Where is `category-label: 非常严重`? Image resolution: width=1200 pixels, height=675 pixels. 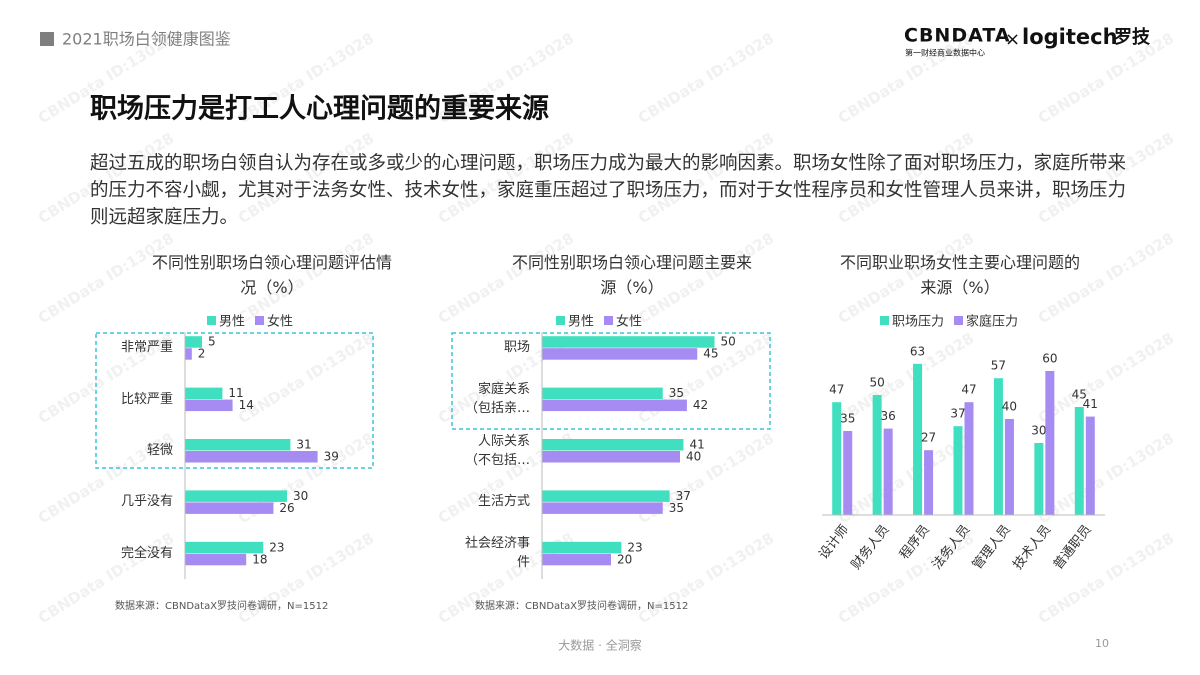 category-label: 非常严重 is located at coordinates (146, 348).